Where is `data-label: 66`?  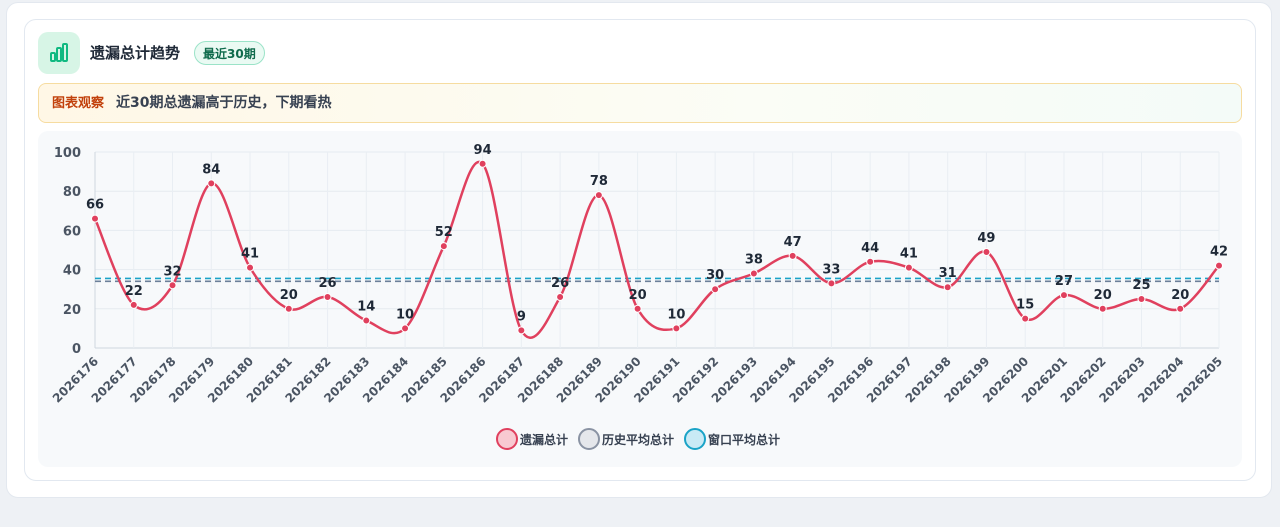
data-label: 66 is located at coordinates (95, 205).